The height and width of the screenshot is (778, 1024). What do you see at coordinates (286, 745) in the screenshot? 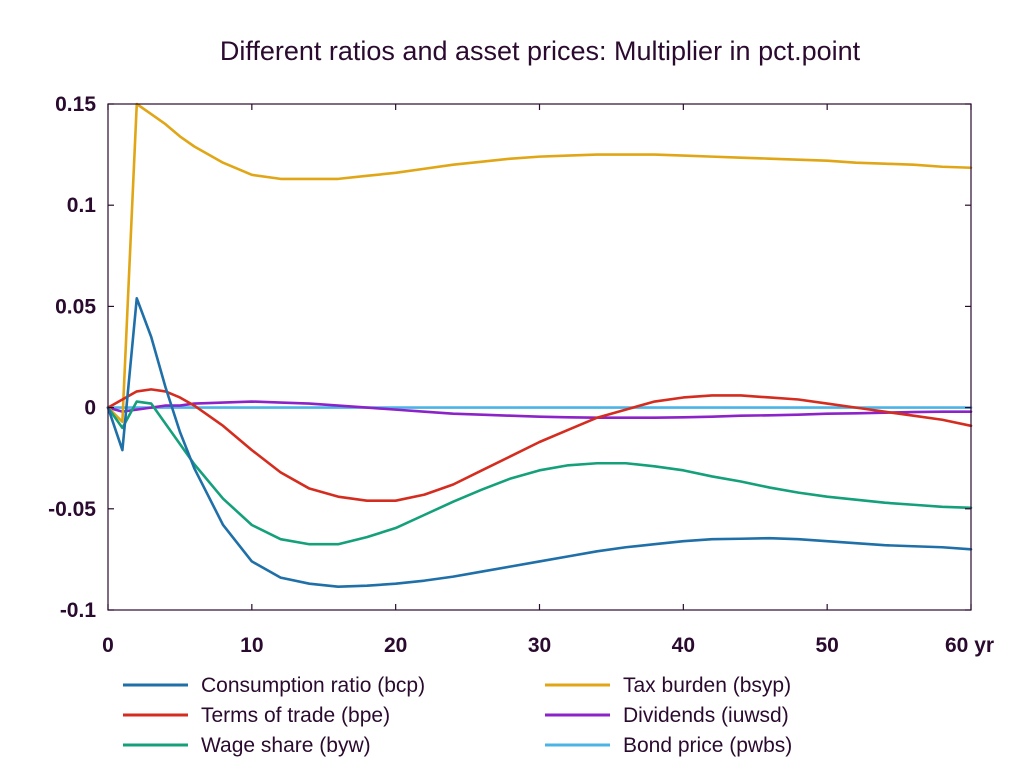
I see `legend-label: Wage share (byw)` at bounding box center [286, 745].